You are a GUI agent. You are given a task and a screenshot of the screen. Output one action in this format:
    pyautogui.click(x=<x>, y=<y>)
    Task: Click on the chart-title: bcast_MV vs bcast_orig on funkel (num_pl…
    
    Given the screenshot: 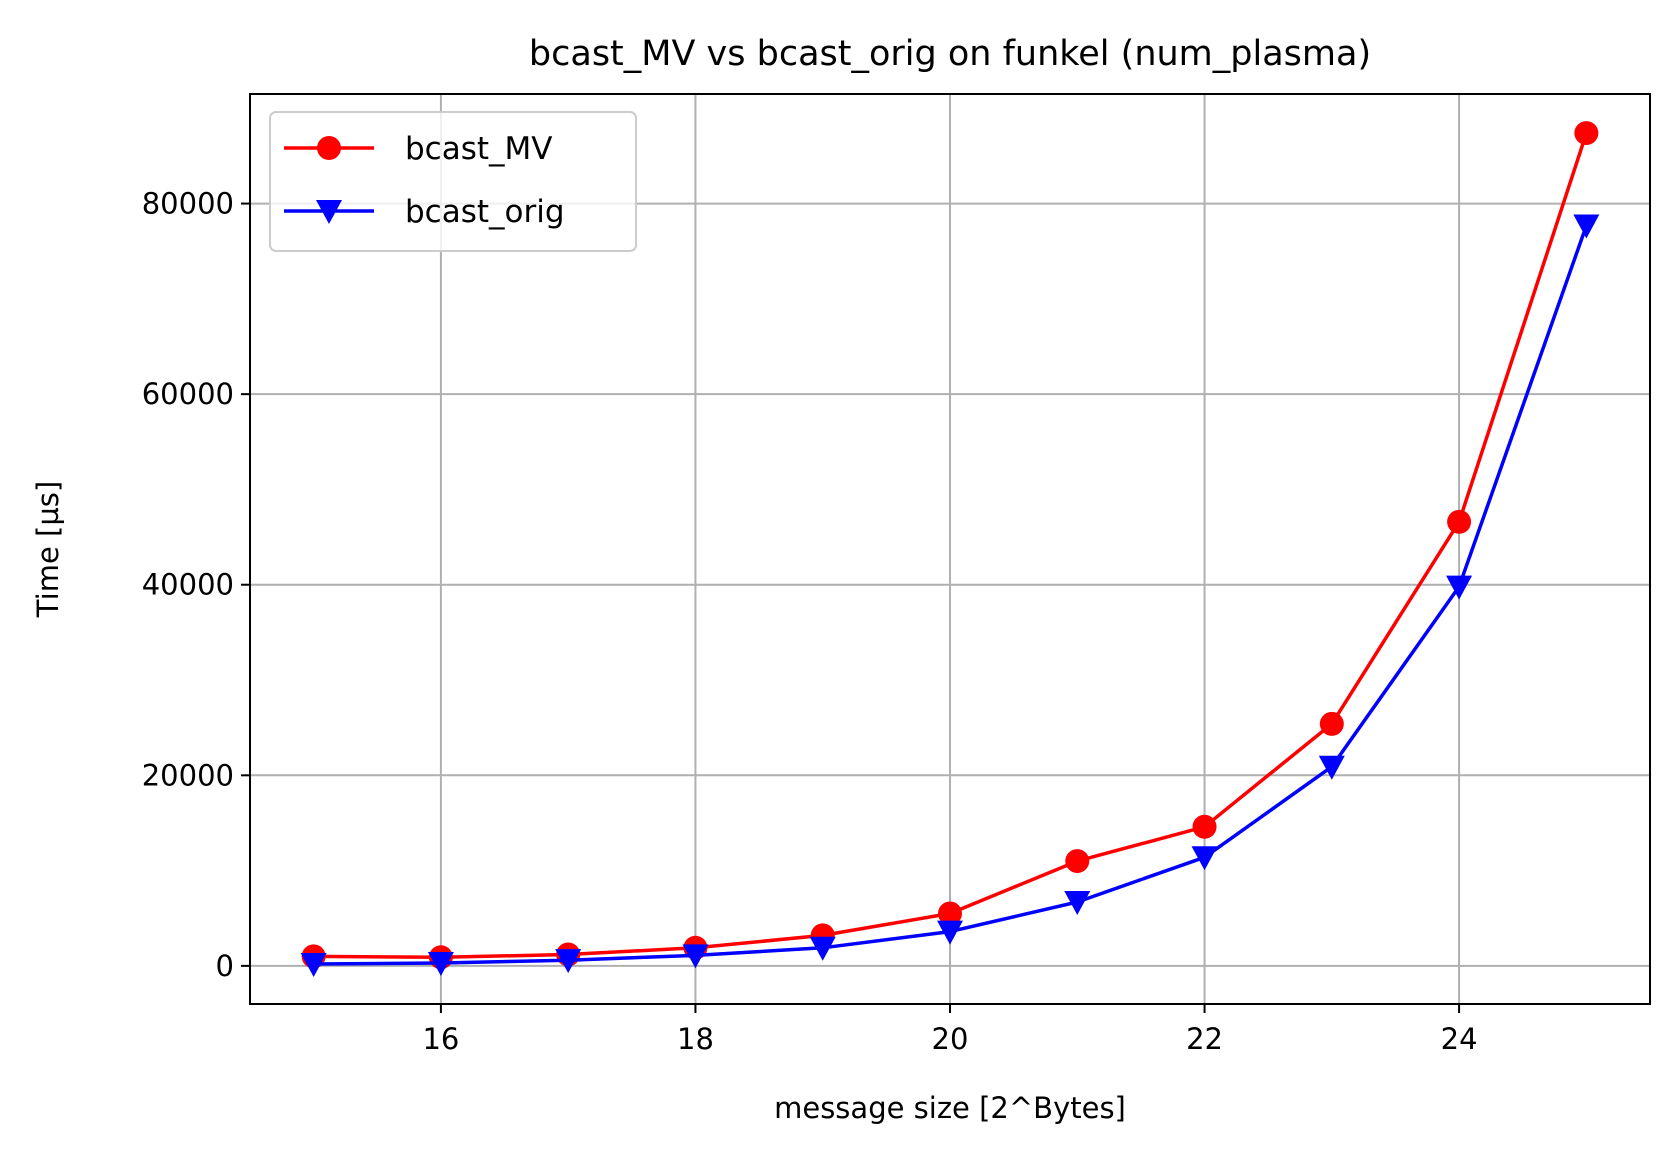 What is the action you would take?
    pyautogui.click(x=950, y=54)
    